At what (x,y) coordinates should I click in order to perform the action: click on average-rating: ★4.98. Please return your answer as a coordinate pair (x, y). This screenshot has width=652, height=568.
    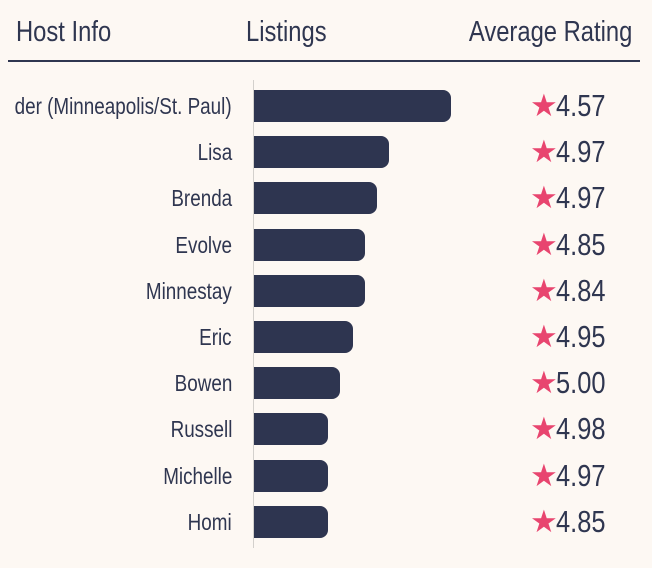
    Looking at the image, I should click on (573, 429).